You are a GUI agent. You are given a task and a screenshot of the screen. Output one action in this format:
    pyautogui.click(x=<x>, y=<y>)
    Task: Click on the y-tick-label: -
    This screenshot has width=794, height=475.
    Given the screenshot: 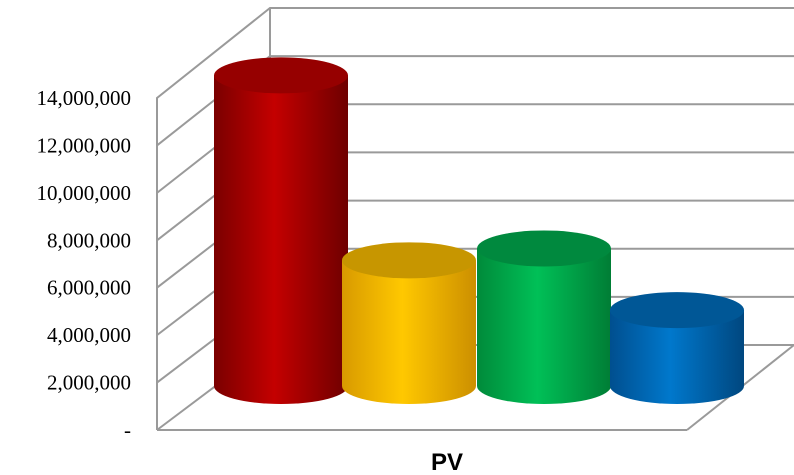 What is the action you would take?
    pyautogui.click(x=127, y=430)
    